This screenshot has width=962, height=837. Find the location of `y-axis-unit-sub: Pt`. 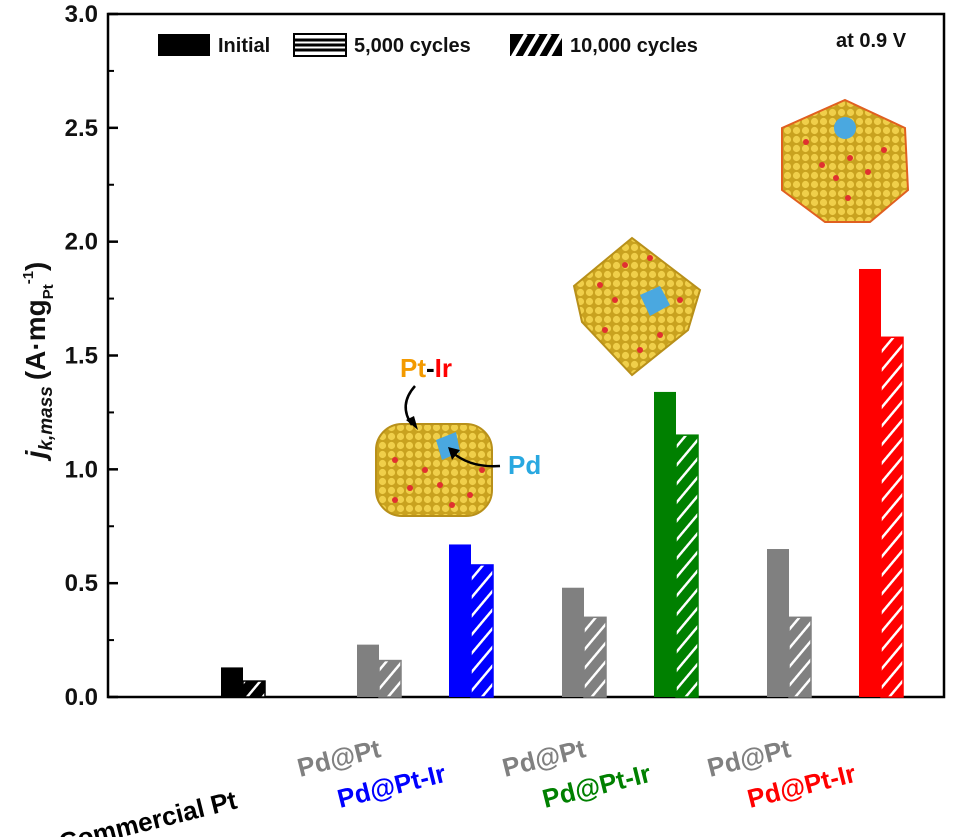

y-axis-unit-sub: Pt is located at coordinates (48, 291).